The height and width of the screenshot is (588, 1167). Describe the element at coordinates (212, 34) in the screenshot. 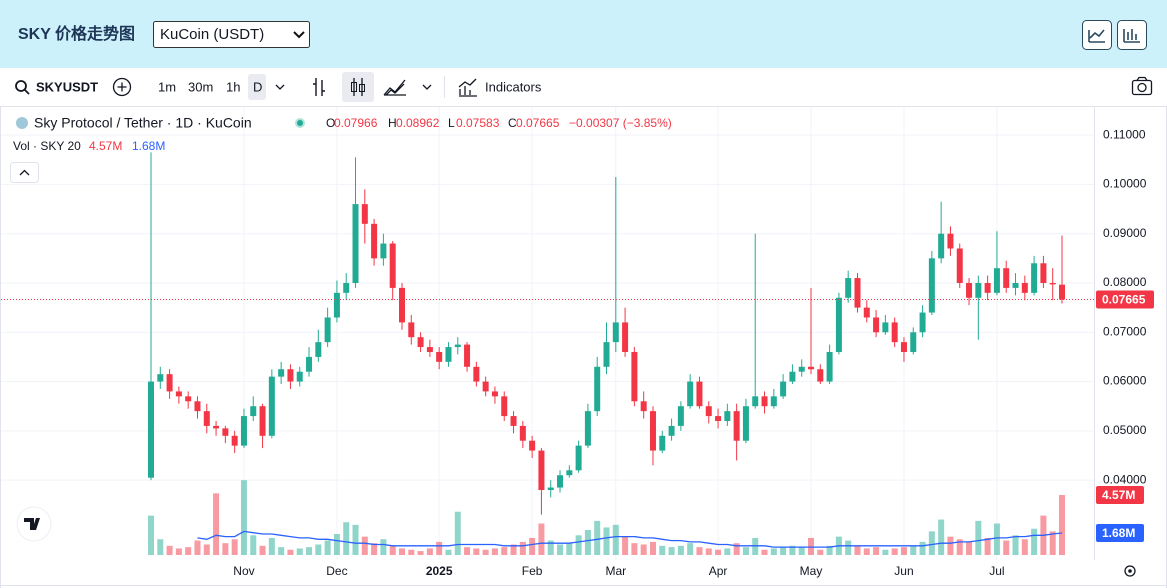

I see `select-text: KuCoin (USDT)` at that location.